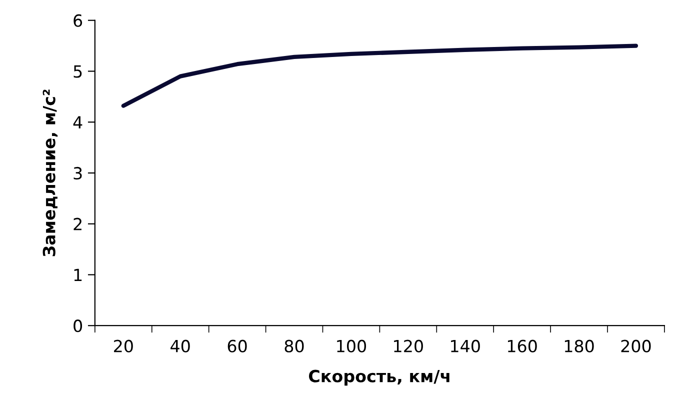  Describe the element at coordinates (50, 173) in the screenshot. I see `y-axis-title: Замедление, м/с²` at that location.